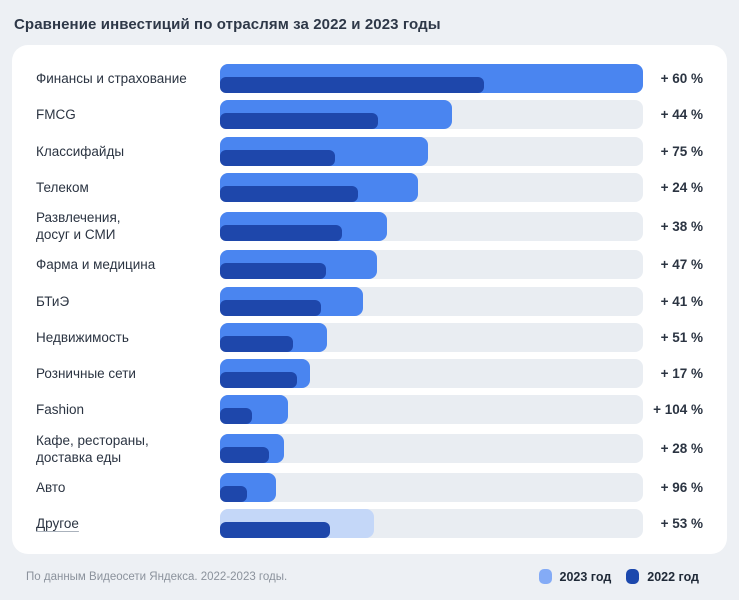 This screenshot has height=600, width=739. Describe the element at coordinates (681, 115) in the screenshot. I see `growth-label: + 44 %` at that location.